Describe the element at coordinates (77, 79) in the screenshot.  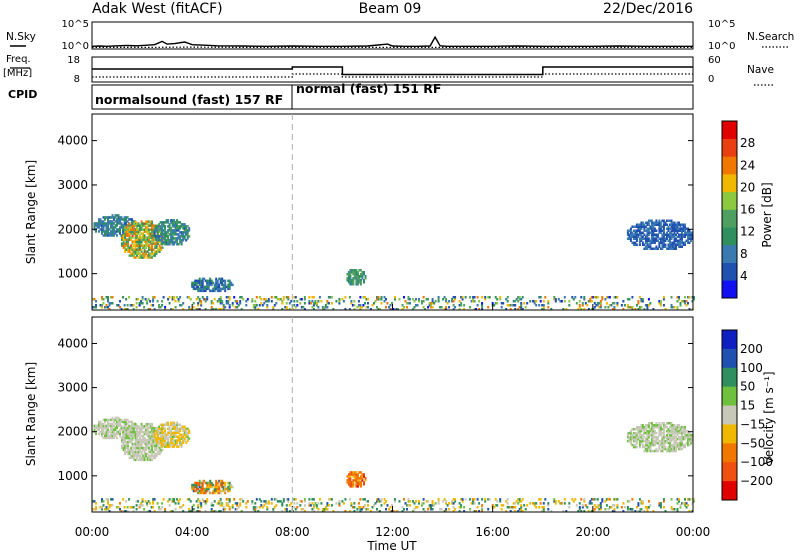
I see `freq-left-tick-bottom: 8` at that location.